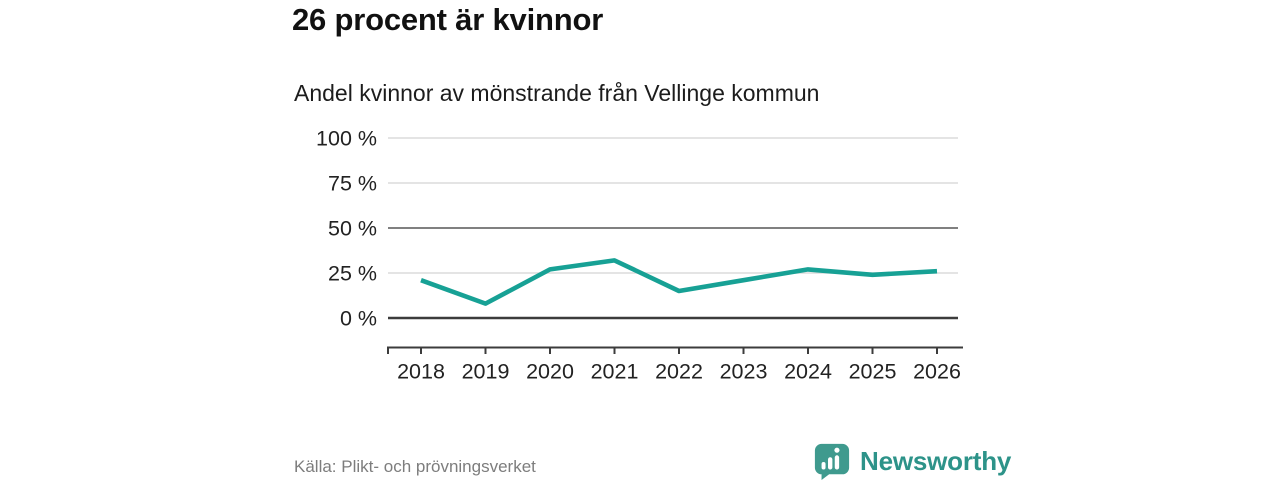 This screenshot has width=1280, height=480. I want to click on y-tick-label: 75 %, so click(352, 184).